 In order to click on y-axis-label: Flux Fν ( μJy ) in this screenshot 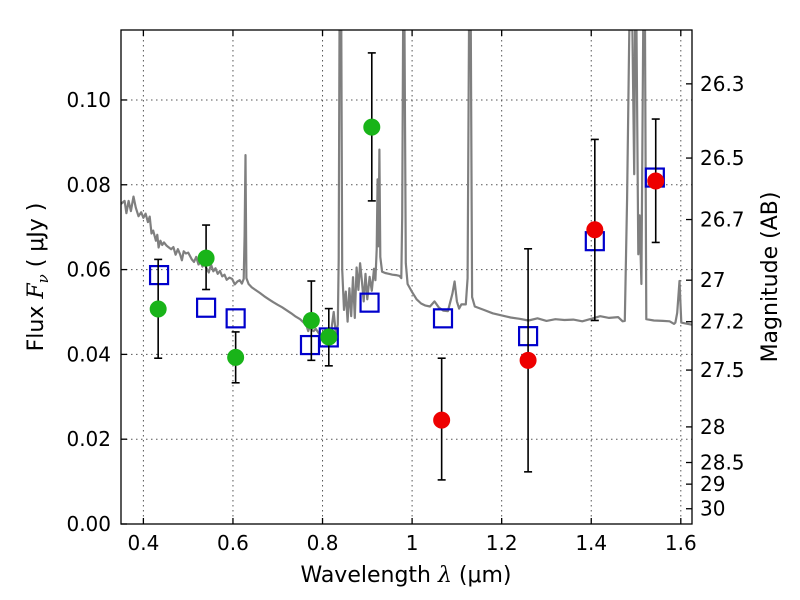, I will do `click(38, 277)`.